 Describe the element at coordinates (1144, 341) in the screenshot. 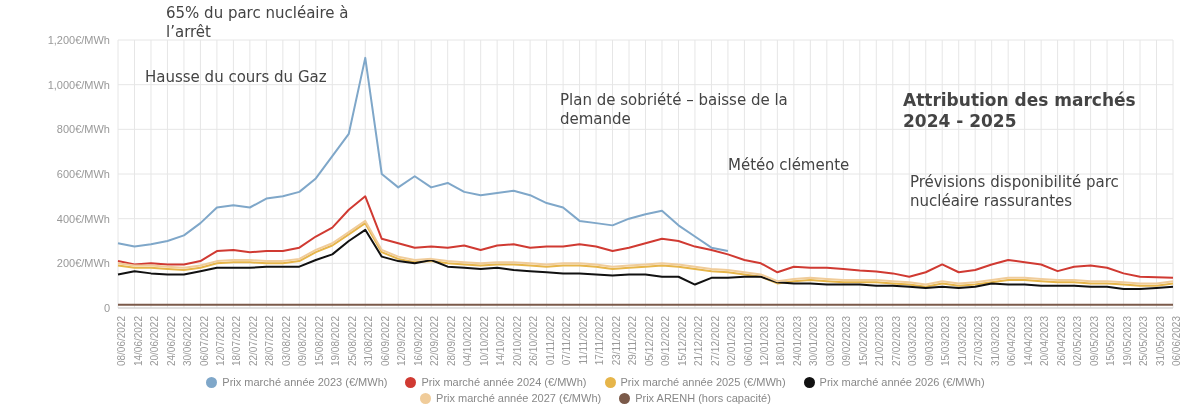

I see `x-tick-label: 25/05/2023` at that location.